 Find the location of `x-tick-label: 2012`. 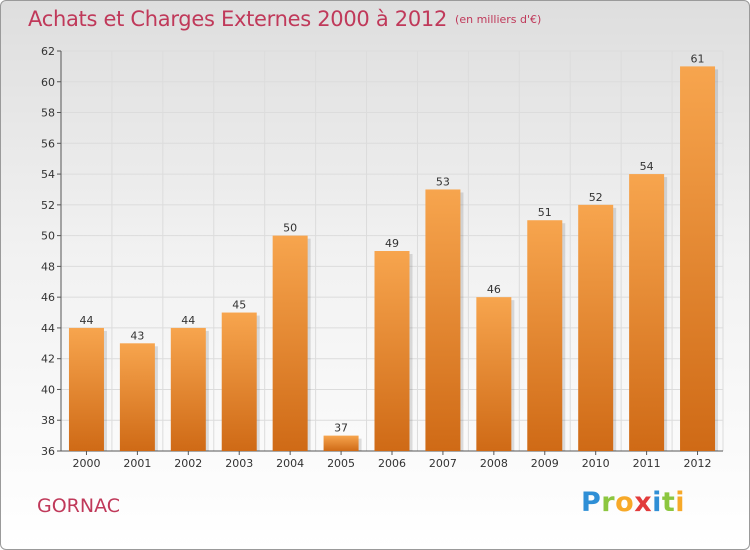

x-tick-label: 2012 is located at coordinates (698, 463).